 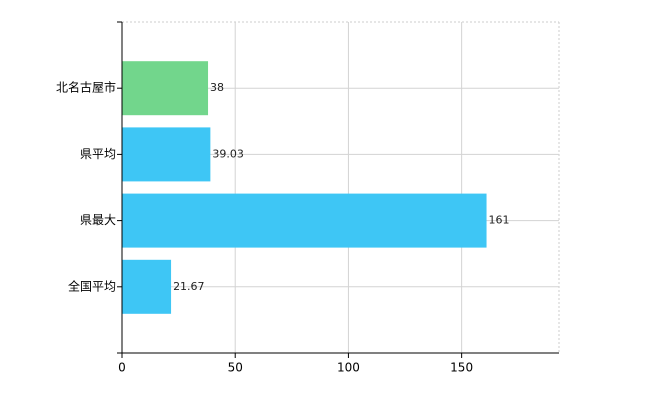 What do you see at coordinates (217, 87) in the screenshot?
I see `value-label: 38` at bounding box center [217, 87].